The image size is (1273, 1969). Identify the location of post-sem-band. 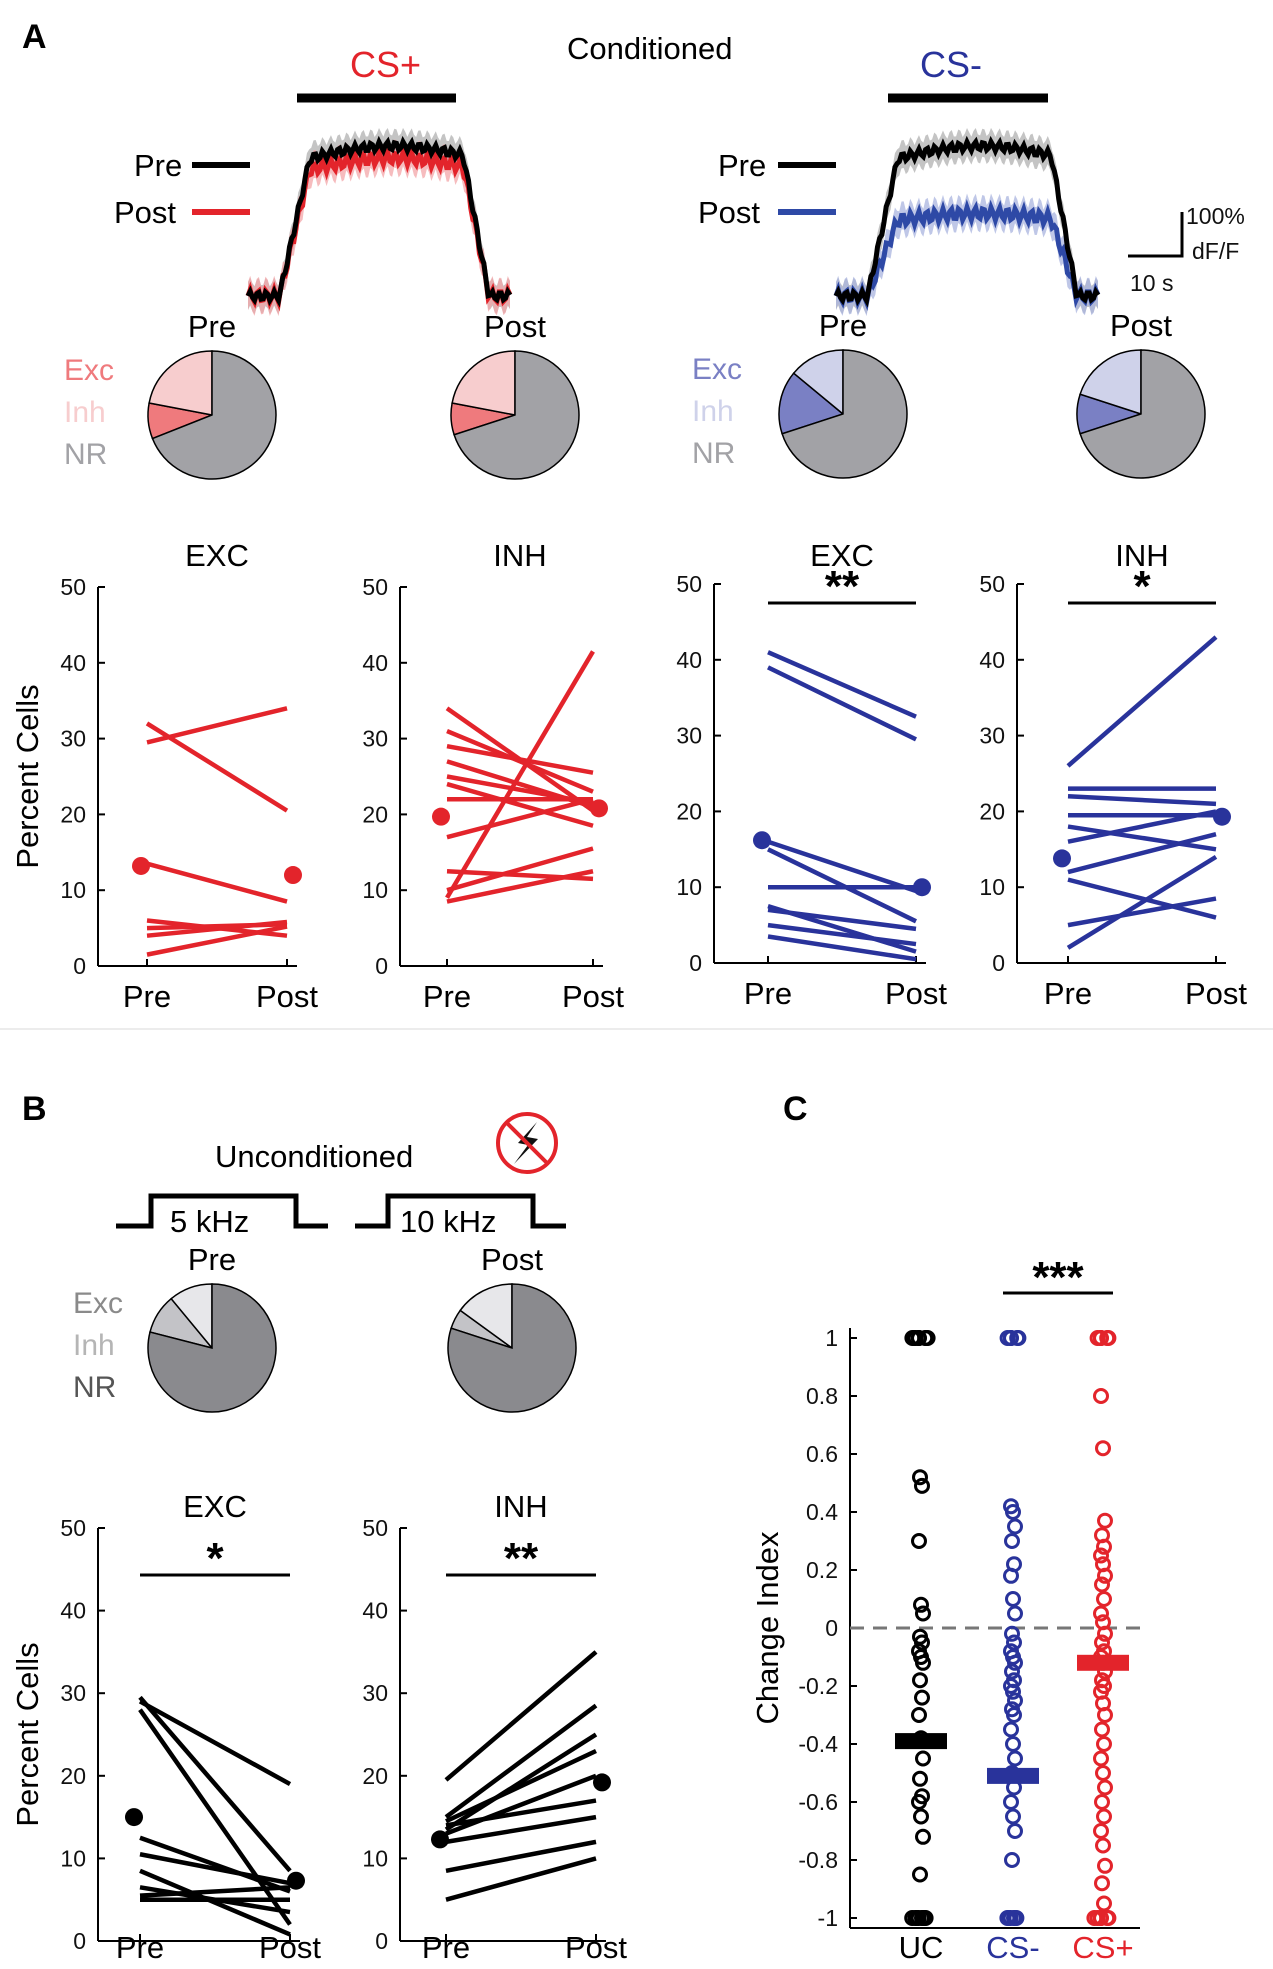
(379, 227).